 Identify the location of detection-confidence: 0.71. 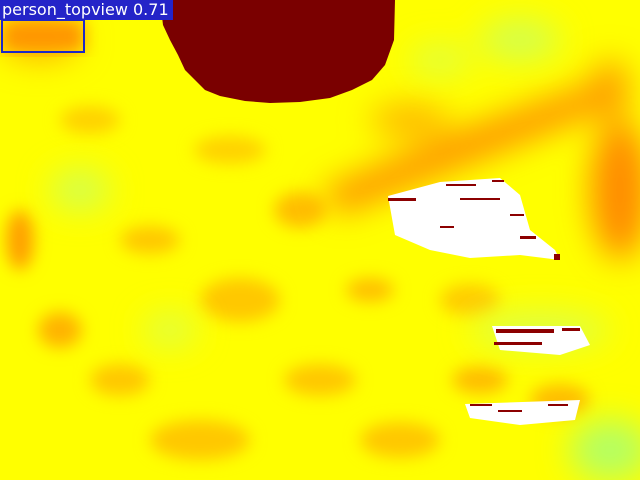
(151, 9).